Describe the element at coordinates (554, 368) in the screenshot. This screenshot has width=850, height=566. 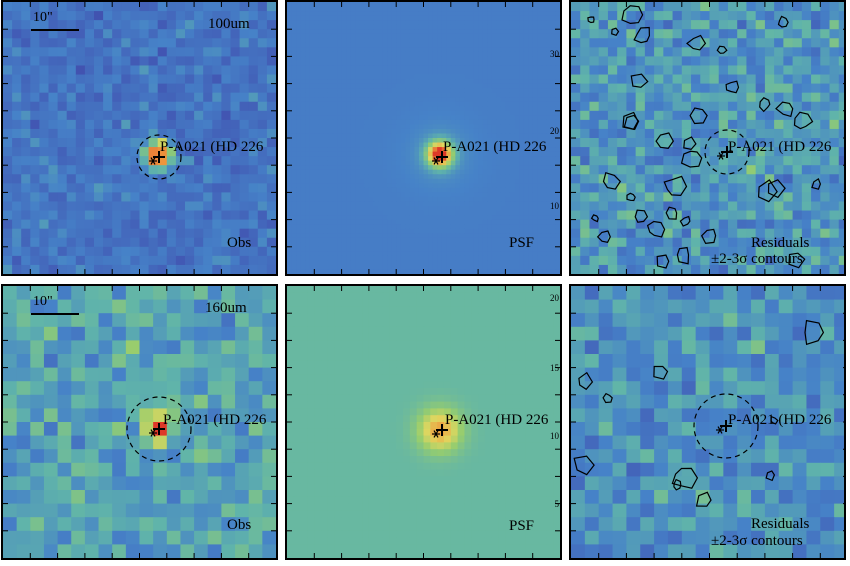
I see `psf-axis-tick: 15` at that location.